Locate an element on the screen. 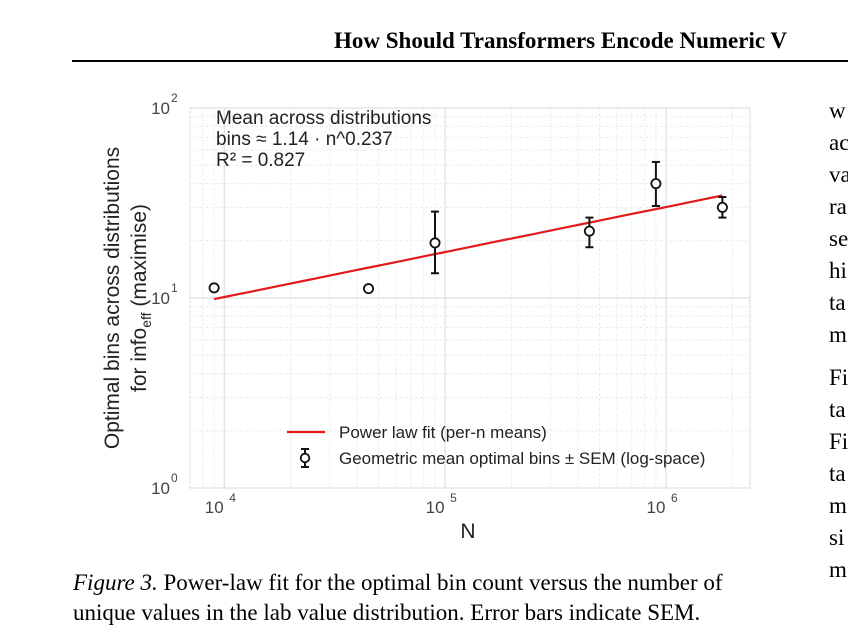 This screenshot has height=641, width=848. y-label-prefix: for info is located at coordinates (139, 360).